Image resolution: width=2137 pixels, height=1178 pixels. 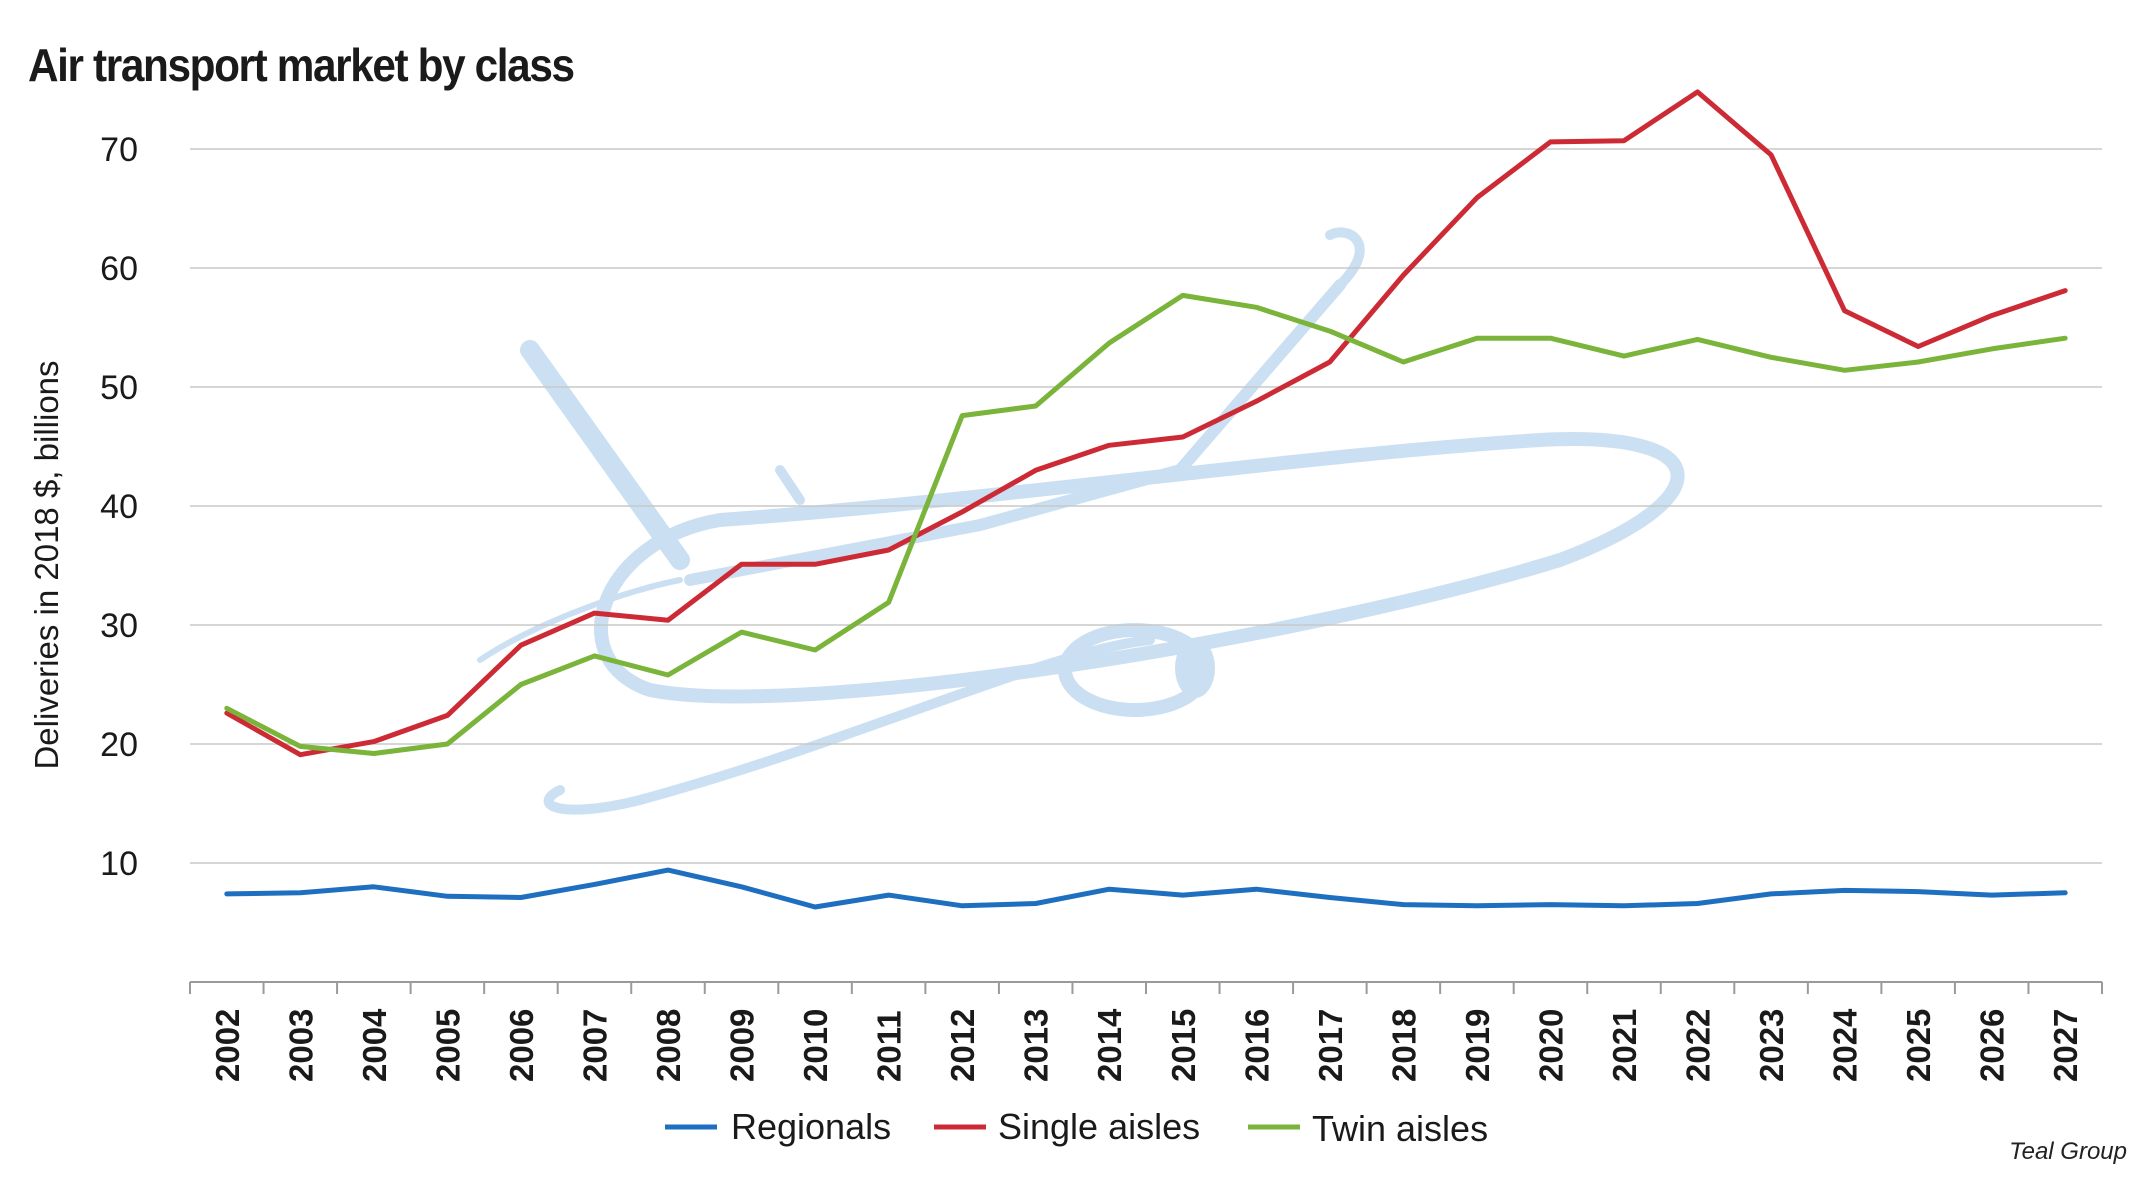 I want to click on y-axis-ticks: 10 20 30 40 50 60 70, so click(x=119, y=507).